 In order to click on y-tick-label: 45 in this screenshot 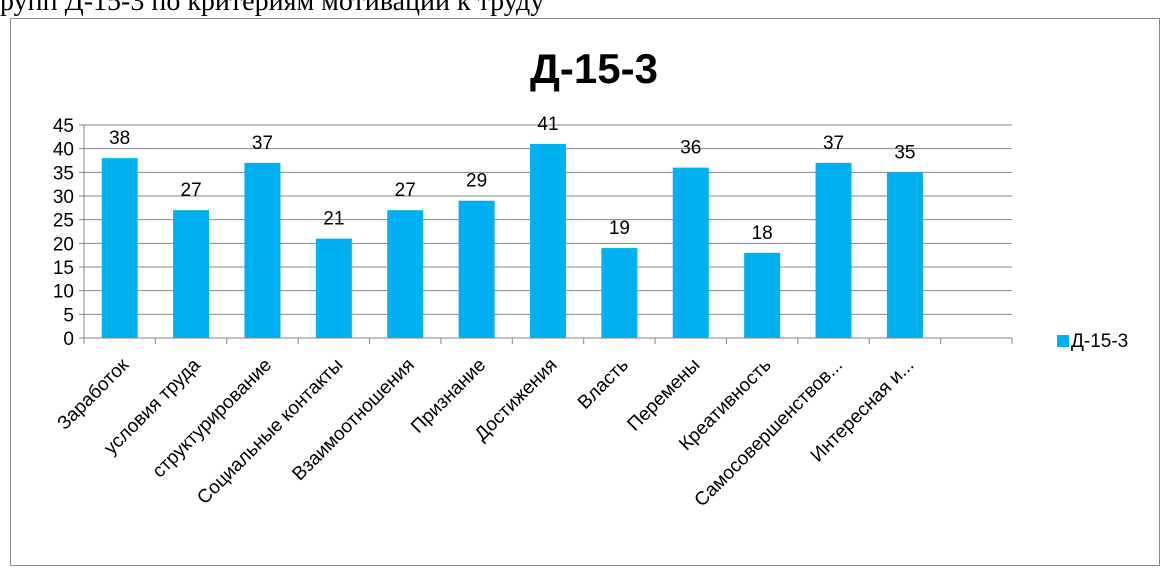, I will do `click(63, 126)`.